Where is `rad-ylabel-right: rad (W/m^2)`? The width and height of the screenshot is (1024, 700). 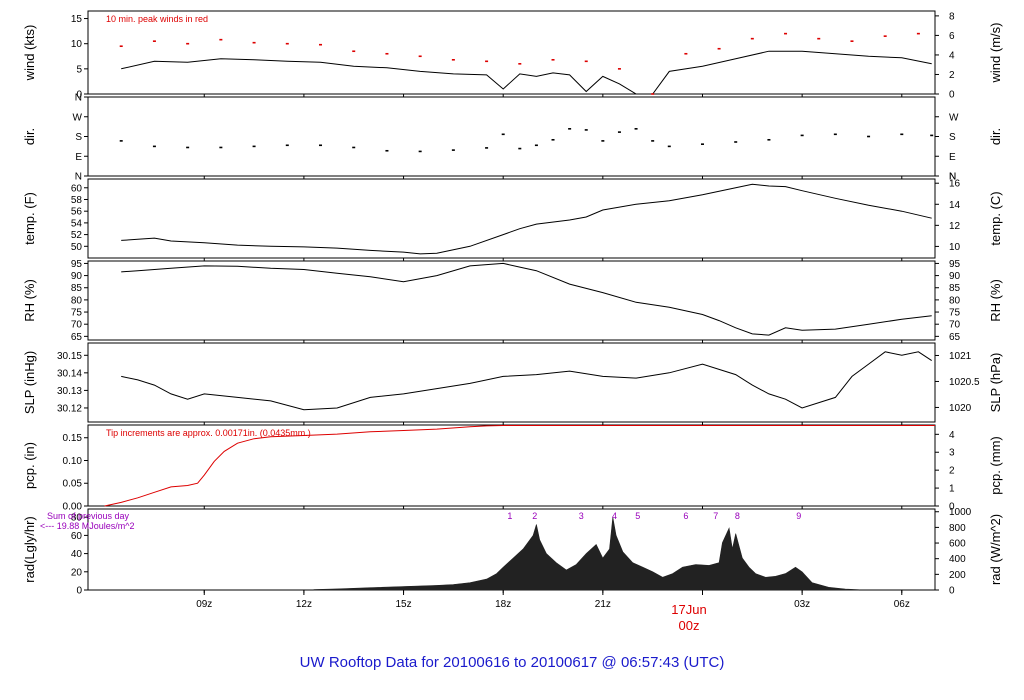 rad-ylabel-right: rad (W/m^2) is located at coordinates (995, 549).